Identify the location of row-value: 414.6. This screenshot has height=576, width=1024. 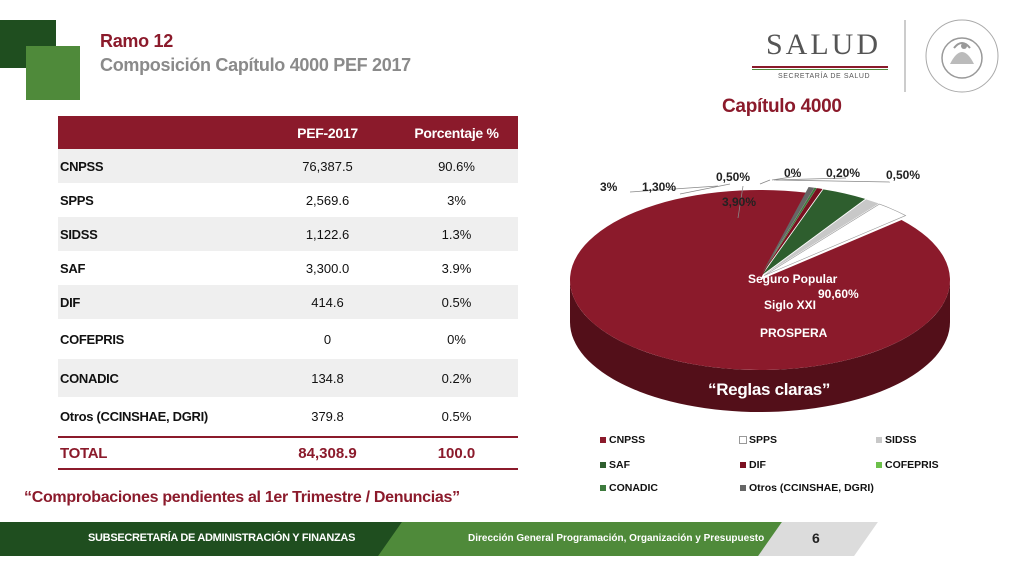
(327, 302).